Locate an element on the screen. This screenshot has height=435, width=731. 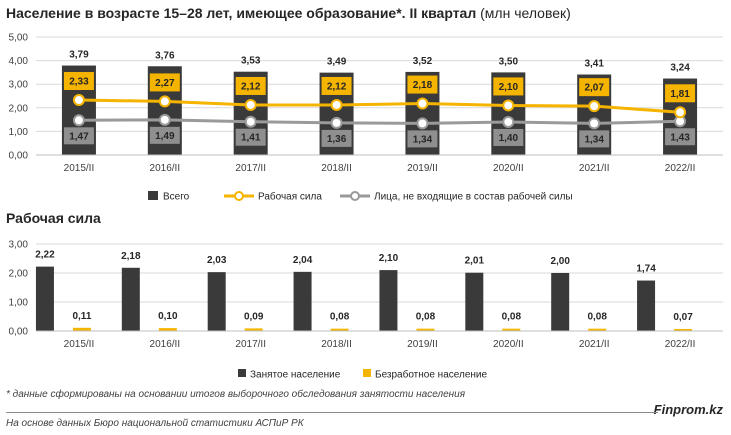
outside-labor-value-label: 1,47 is located at coordinates (79, 136).